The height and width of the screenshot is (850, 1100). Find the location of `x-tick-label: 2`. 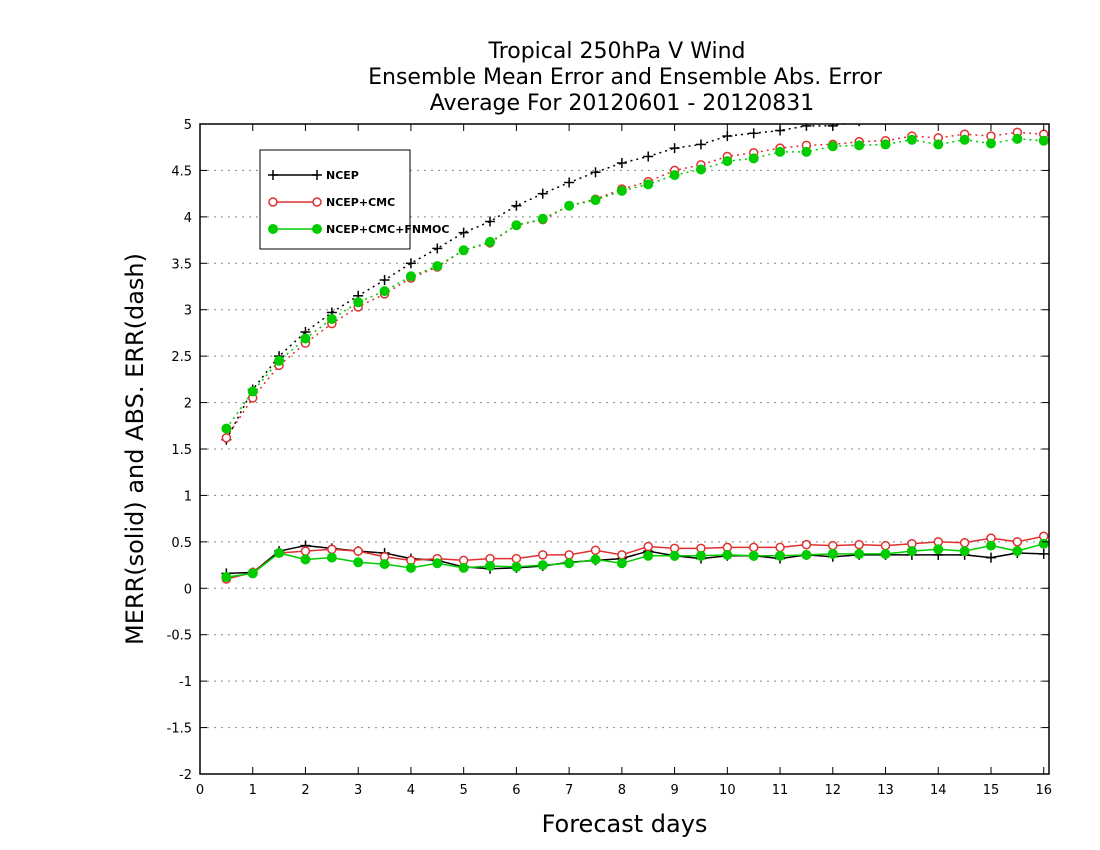

x-tick-label: 2 is located at coordinates (305, 790).